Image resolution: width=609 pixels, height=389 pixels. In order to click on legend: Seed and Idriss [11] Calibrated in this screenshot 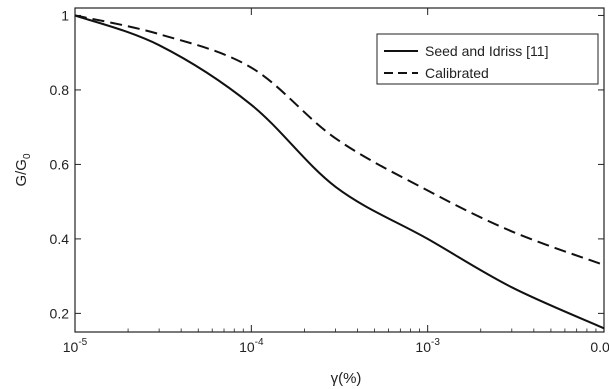, I will do `click(487, 59)`.